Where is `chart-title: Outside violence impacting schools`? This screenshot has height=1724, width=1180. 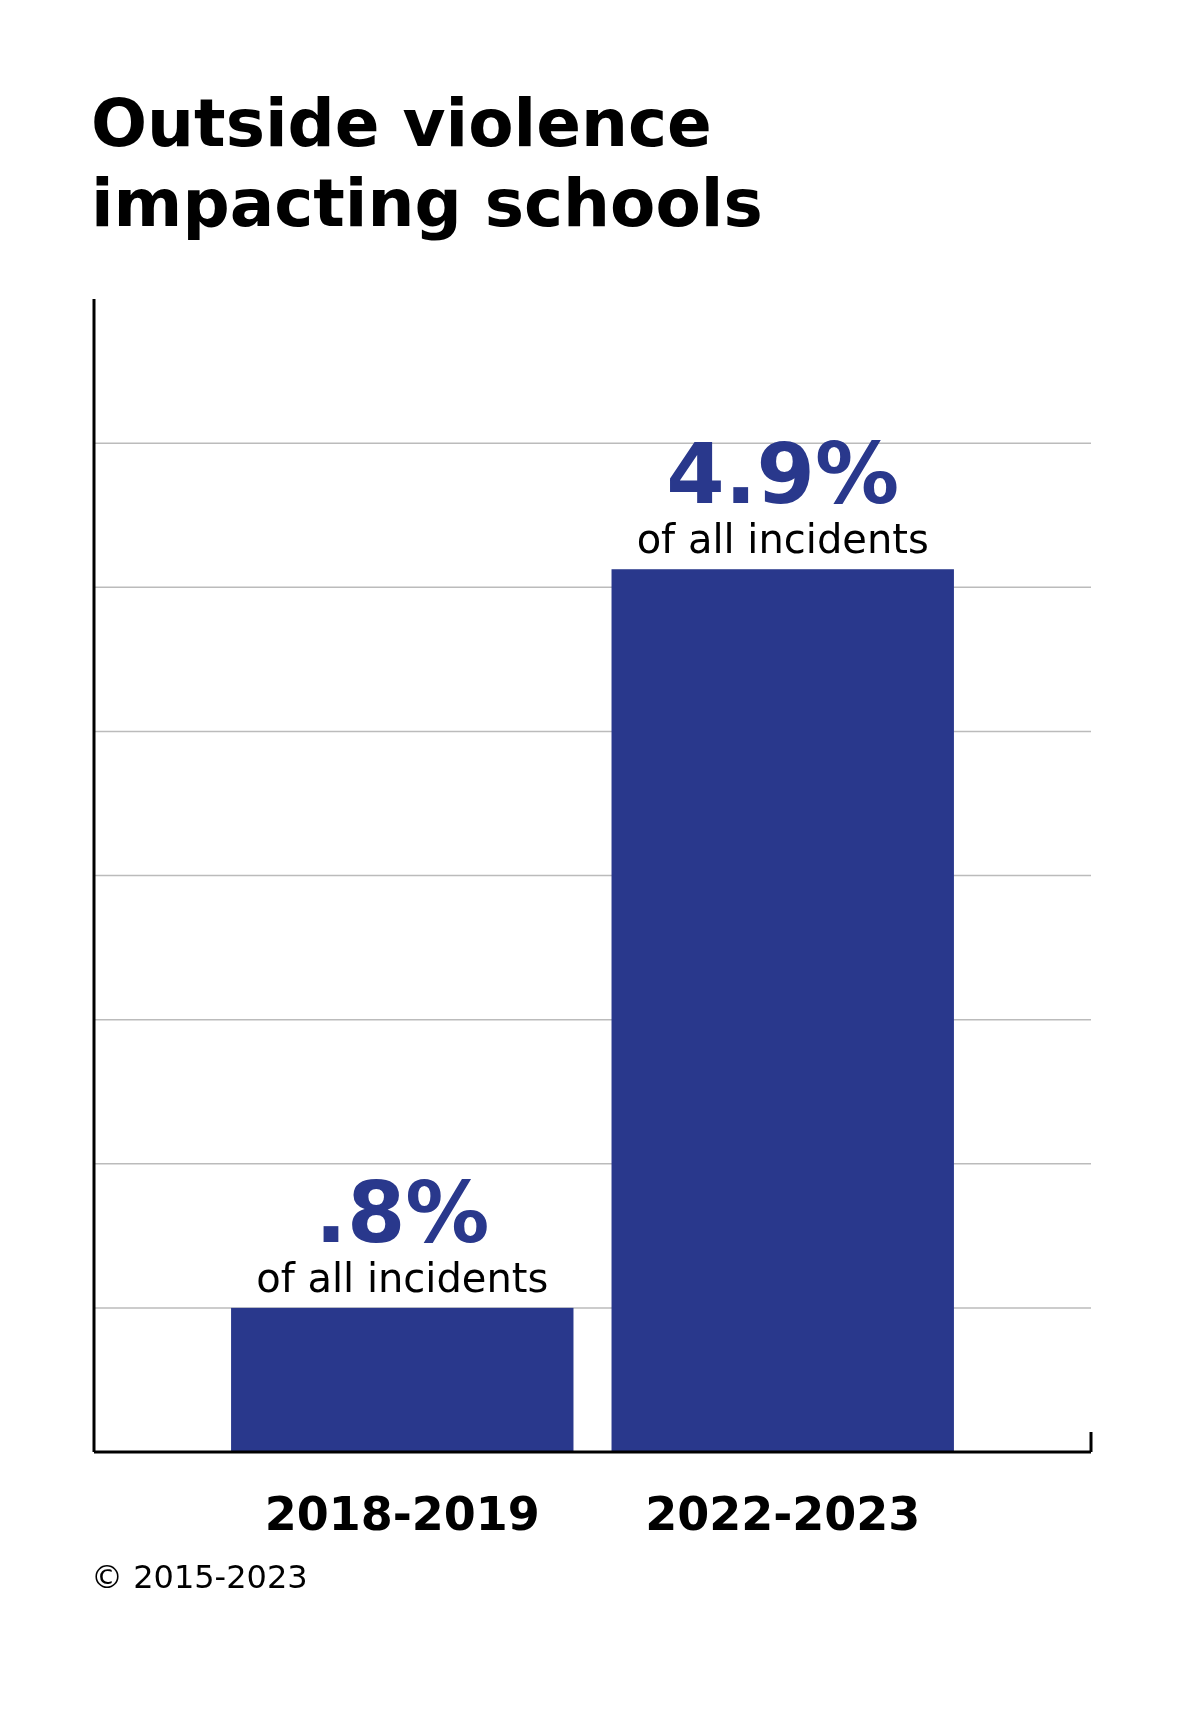
chart-title: Outside violence impacting schools is located at coordinates (427, 163).